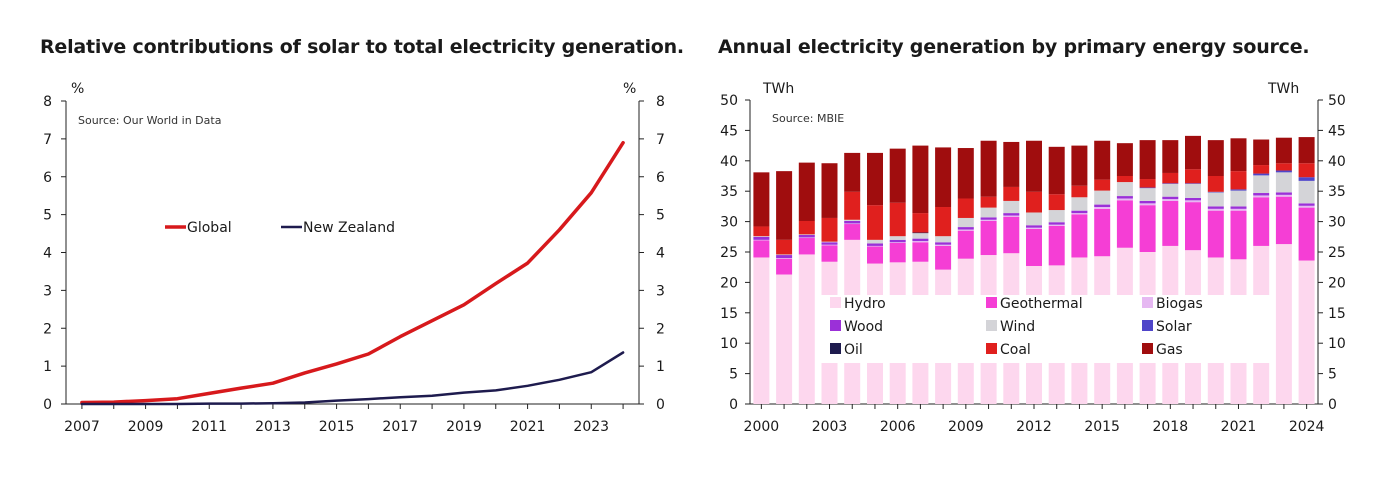  Describe the element at coordinates (47, 329) in the screenshot. I see `y-tick-label: 2` at that location.